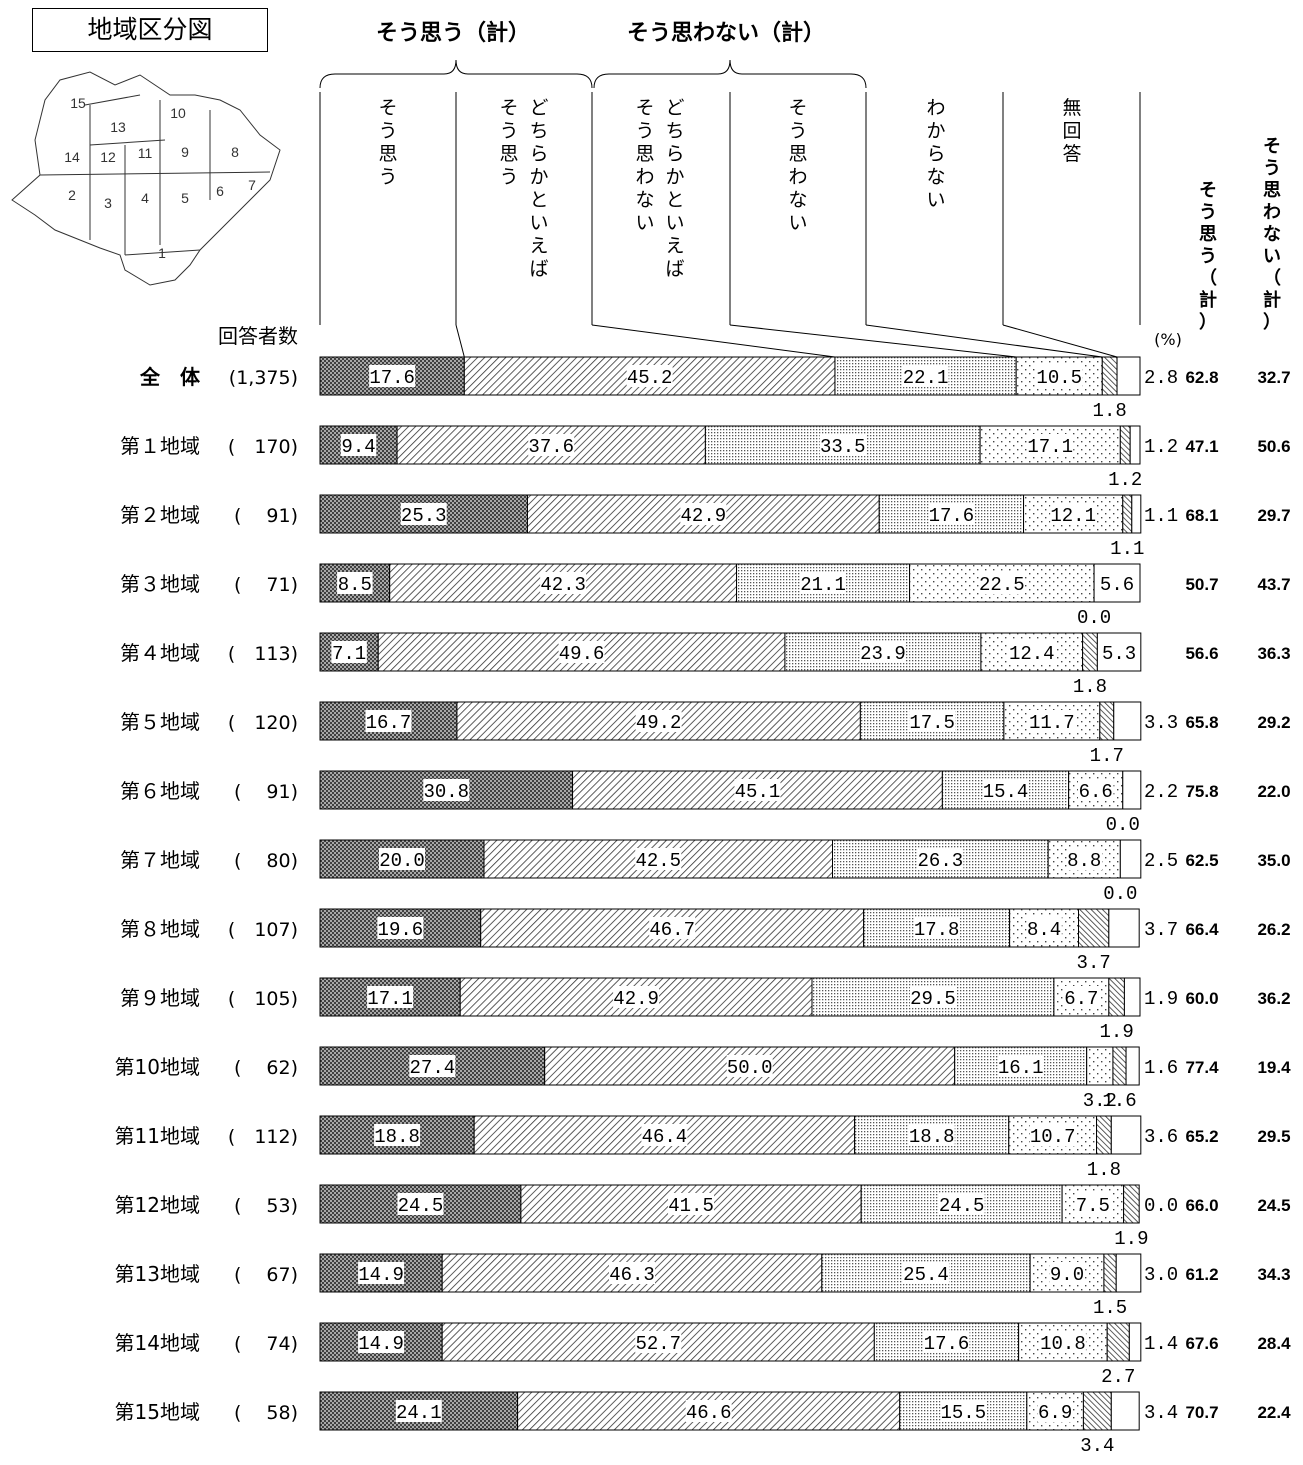 The width and height of the screenshot is (1303, 1465). What do you see at coordinates (157, 1205) in the screenshot?
I see `row-label: 第12地域` at bounding box center [157, 1205].